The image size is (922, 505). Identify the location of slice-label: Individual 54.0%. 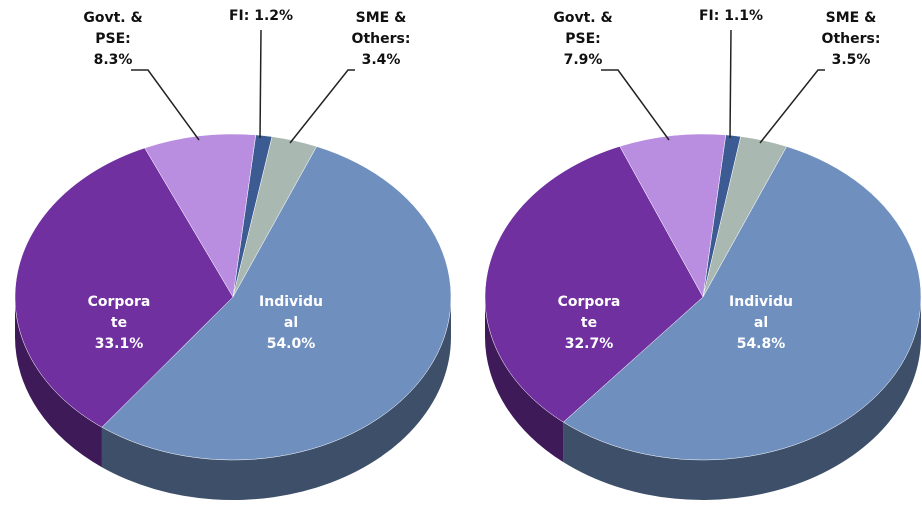
(291, 323).